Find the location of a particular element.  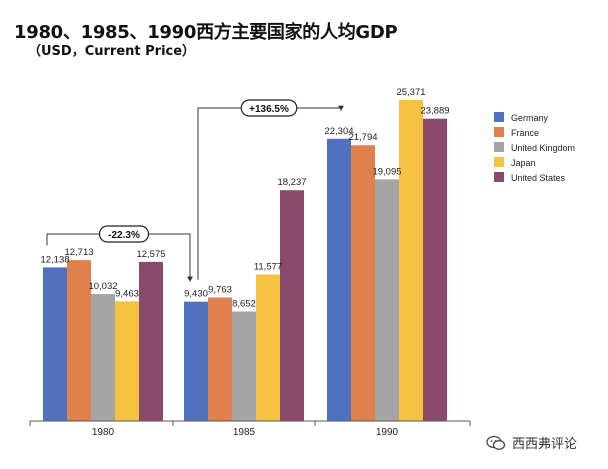

bar-japan-1980 is located at coordinates (127, 361).